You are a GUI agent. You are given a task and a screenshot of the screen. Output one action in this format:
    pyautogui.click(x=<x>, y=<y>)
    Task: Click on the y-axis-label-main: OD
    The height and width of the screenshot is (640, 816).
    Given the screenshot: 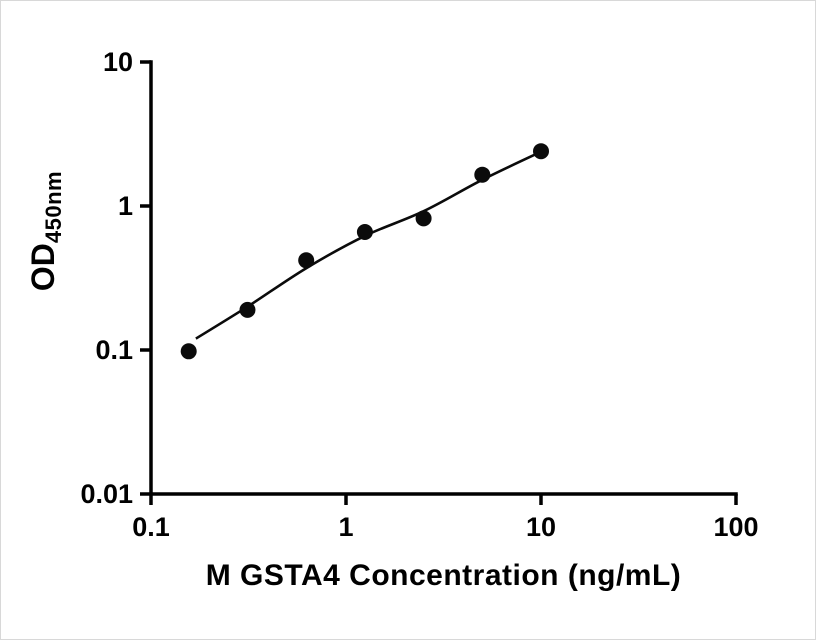 What is the action you would take?
    pyautogui.click(x=43, y=267)
    